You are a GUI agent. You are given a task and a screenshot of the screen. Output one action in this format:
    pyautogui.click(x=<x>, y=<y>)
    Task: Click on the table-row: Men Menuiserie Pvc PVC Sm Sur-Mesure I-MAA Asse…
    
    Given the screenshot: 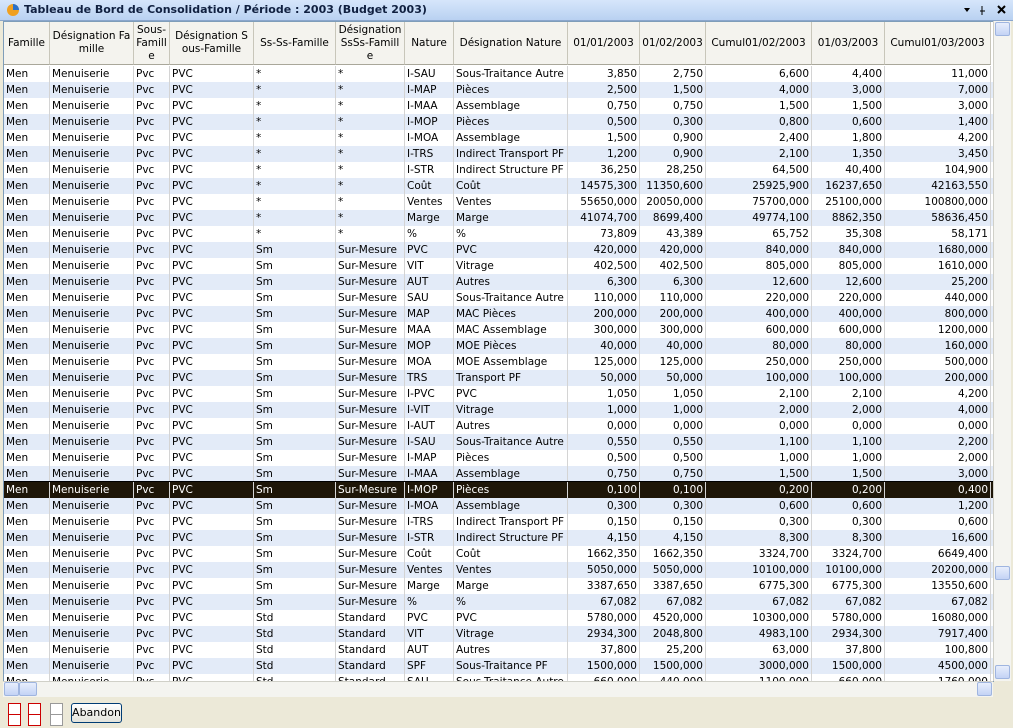 What is the action you would take?
    pyautogui.click(x=498, y=474)
    